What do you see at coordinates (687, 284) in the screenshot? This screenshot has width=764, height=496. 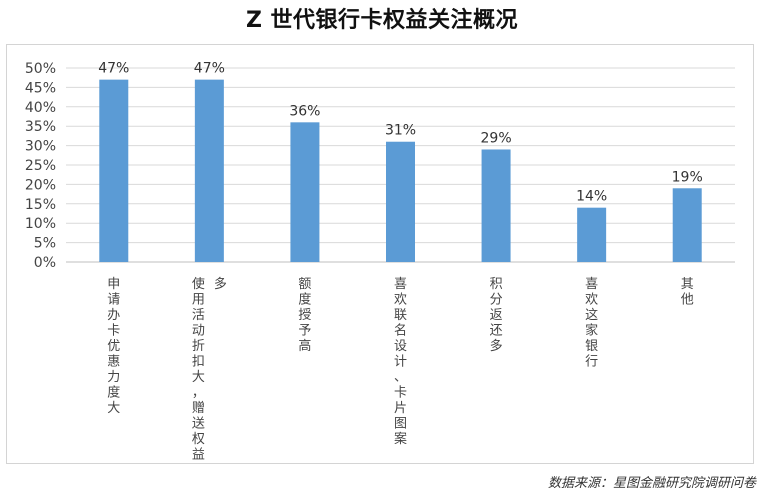 I see `category-label-char: 其` at bounding box center [687, 284].